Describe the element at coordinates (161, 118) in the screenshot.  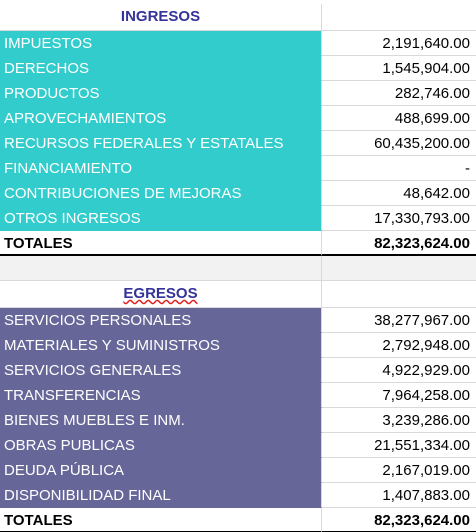
I see `row-label: APROVECHAMIENTOS` at that location.